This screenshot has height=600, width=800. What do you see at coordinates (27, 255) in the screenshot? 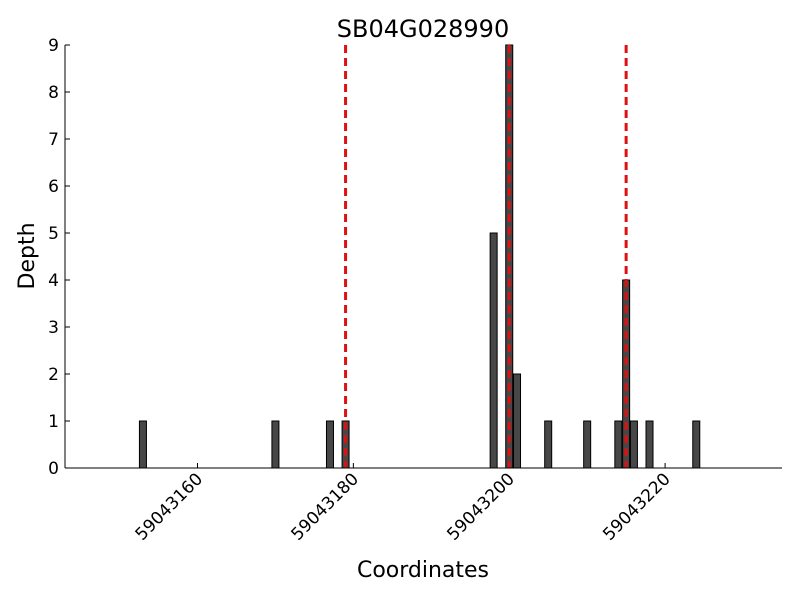
I see `y-axis-label: Depth` at bounding box center [27, 255].